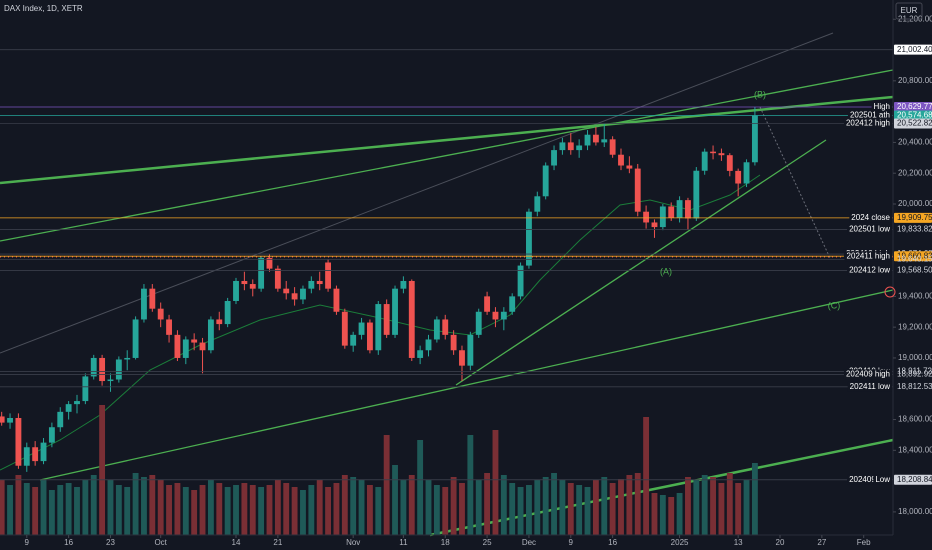 The height and width of the screenshot is (550, 932). Describe the element at coordinates (43, 8) in the screenshot. I see `chart-title: DAX Index, 1D, XETR` at that location.